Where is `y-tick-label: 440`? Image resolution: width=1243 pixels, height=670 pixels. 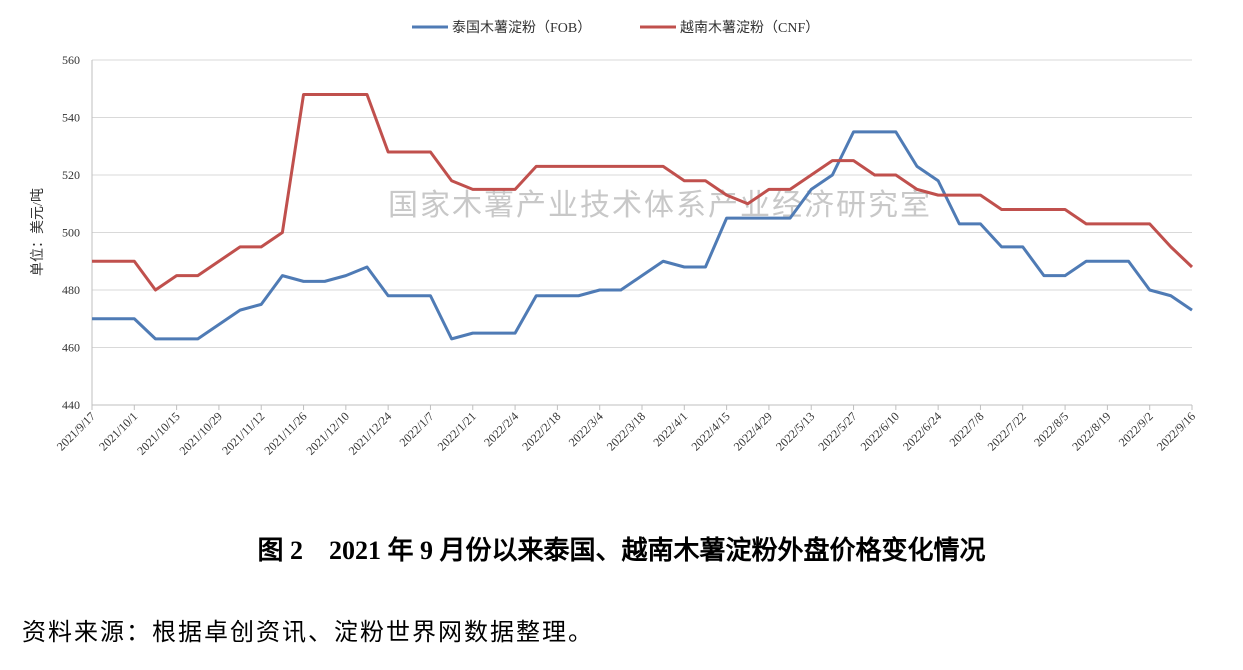 y-tick-label: 440 is located at coordinates (71, 405).